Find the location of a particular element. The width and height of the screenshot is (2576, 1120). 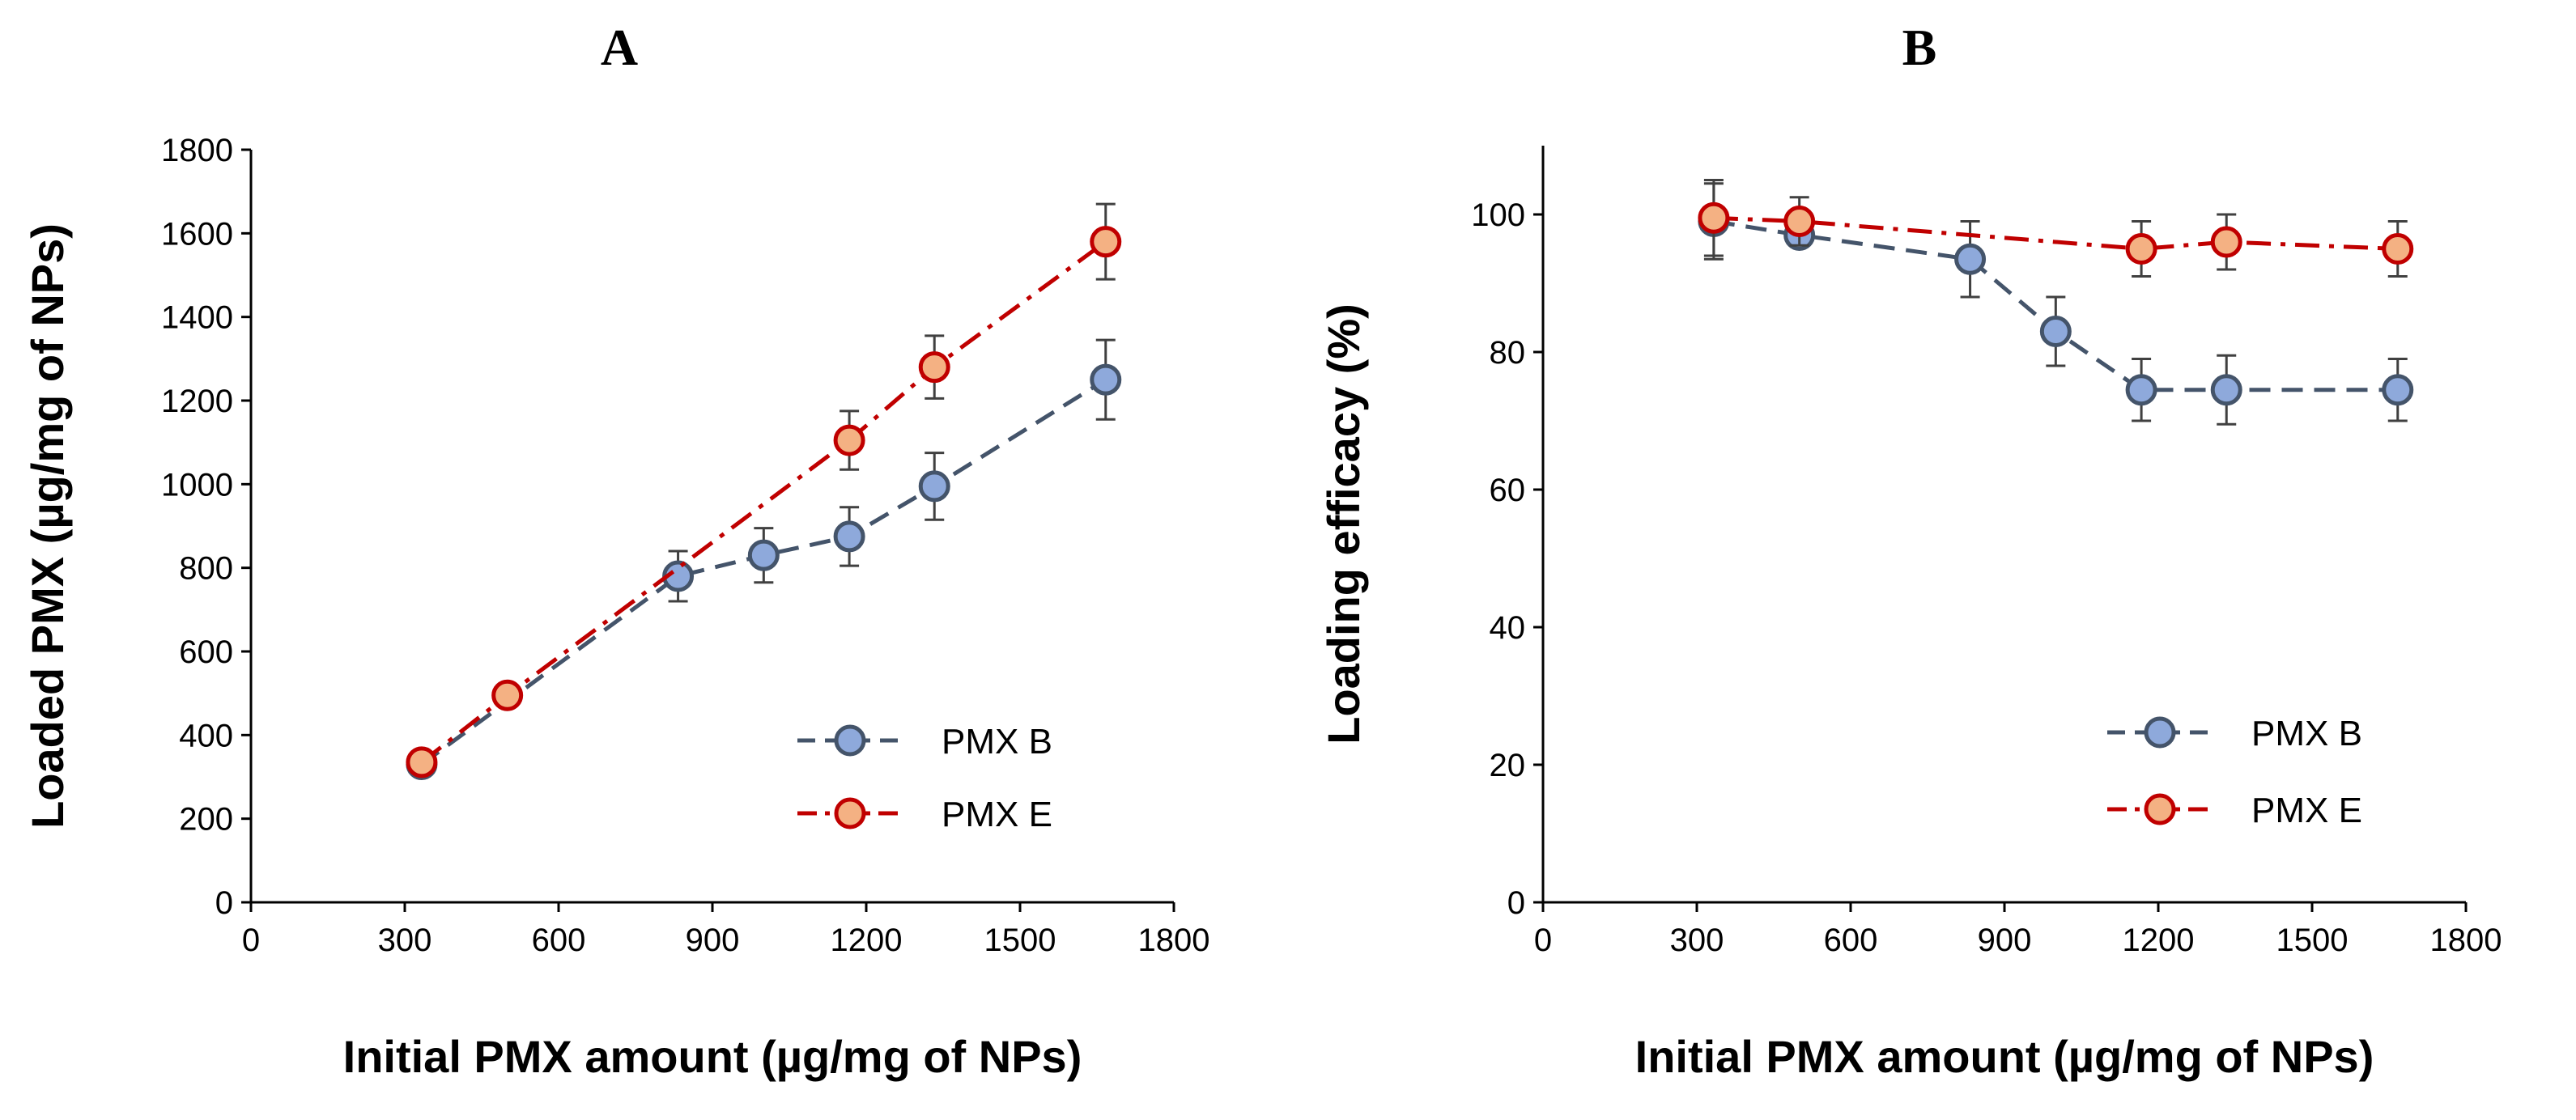

chart-a-x-tick-label: 300 is located at coordinates (405, 940).